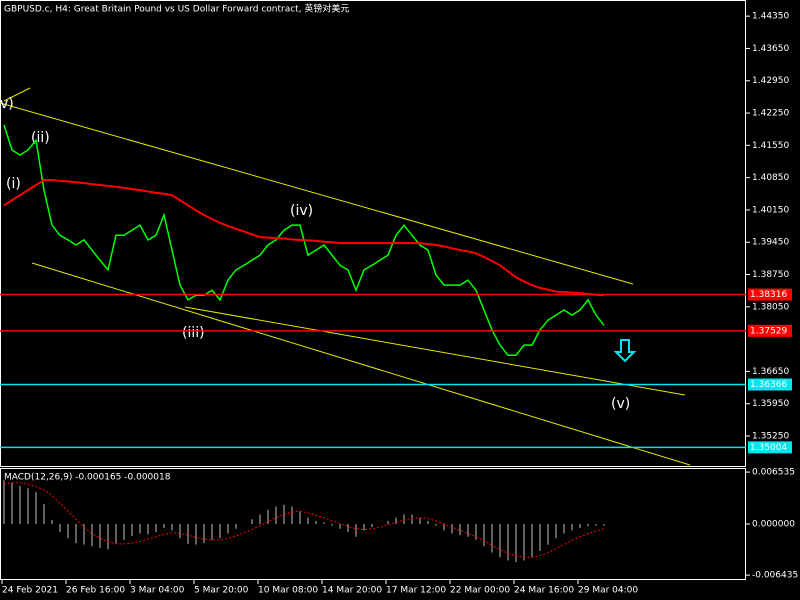  What do you see at coordinates (770, 243) in the screenshot?
I see `y-tick-label: 1.39450` at bounding box center [770, 243].